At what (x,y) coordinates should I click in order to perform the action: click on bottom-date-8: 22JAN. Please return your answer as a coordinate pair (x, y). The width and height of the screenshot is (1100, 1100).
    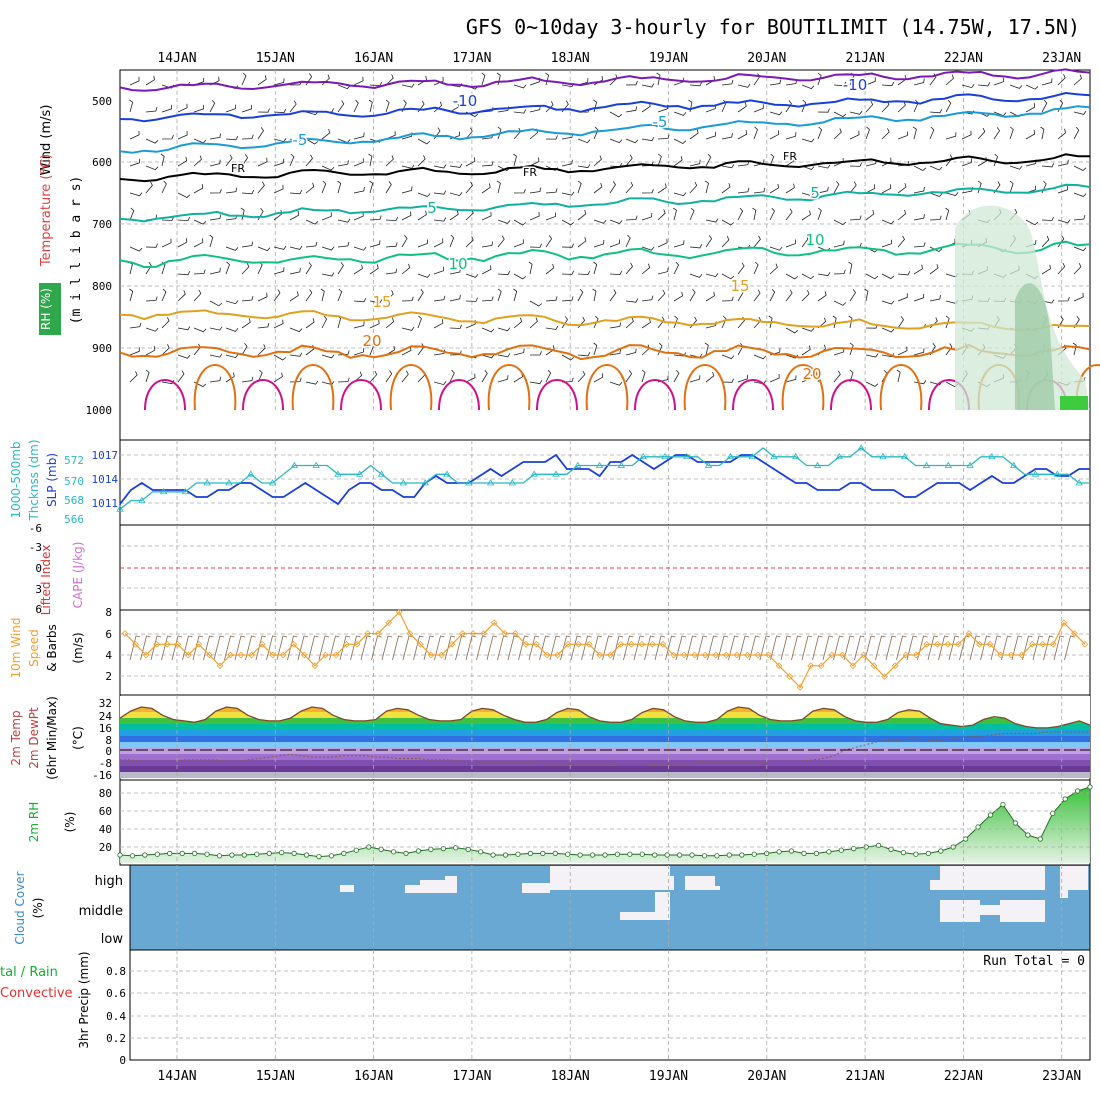
    Looking at the image, I should click on (963, 1076).